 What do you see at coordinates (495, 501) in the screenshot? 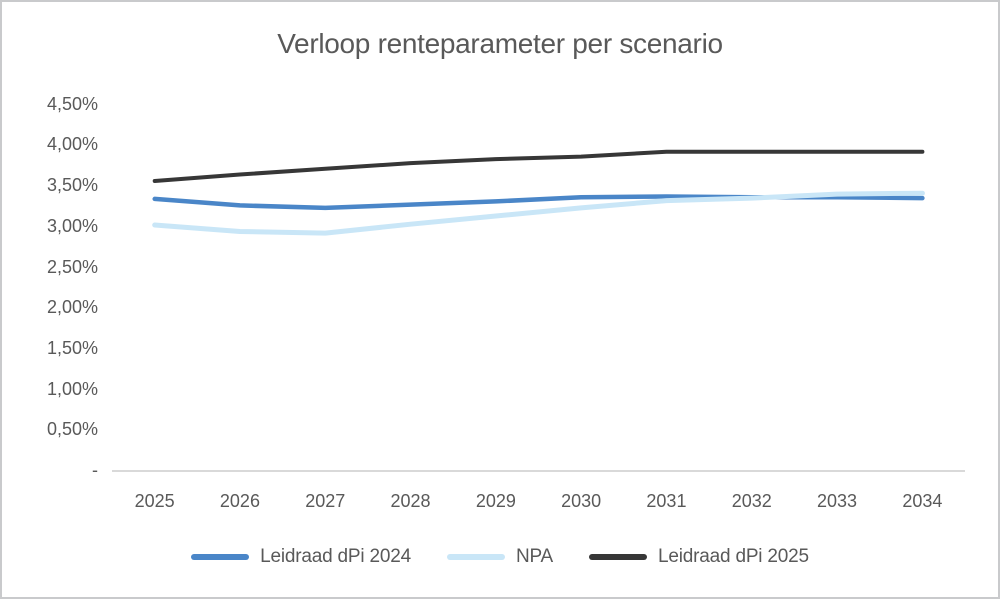
I see `x-axis-tick-label: 2029` at bounding box center [495, 501].